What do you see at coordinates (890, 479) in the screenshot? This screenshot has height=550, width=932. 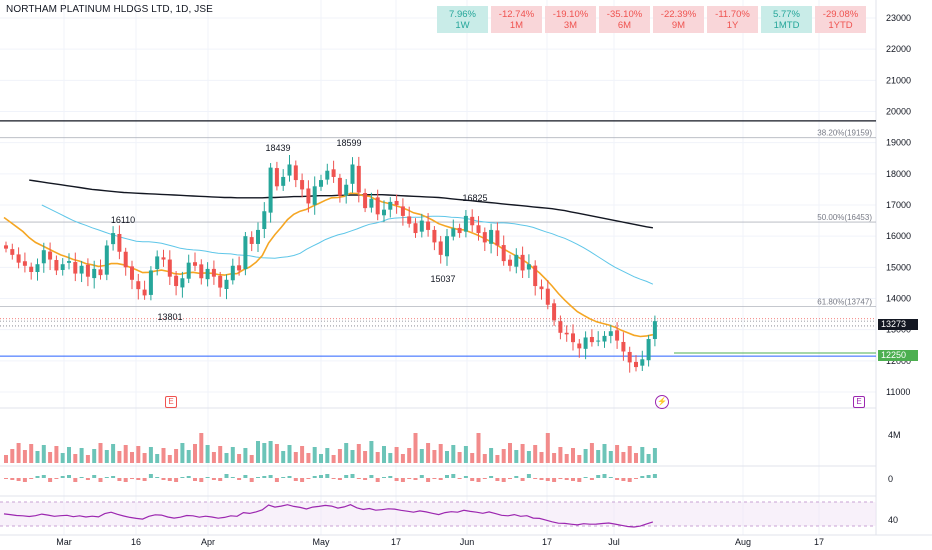 I see `macd-tick-label: 0` at bounding box center [890, 479].